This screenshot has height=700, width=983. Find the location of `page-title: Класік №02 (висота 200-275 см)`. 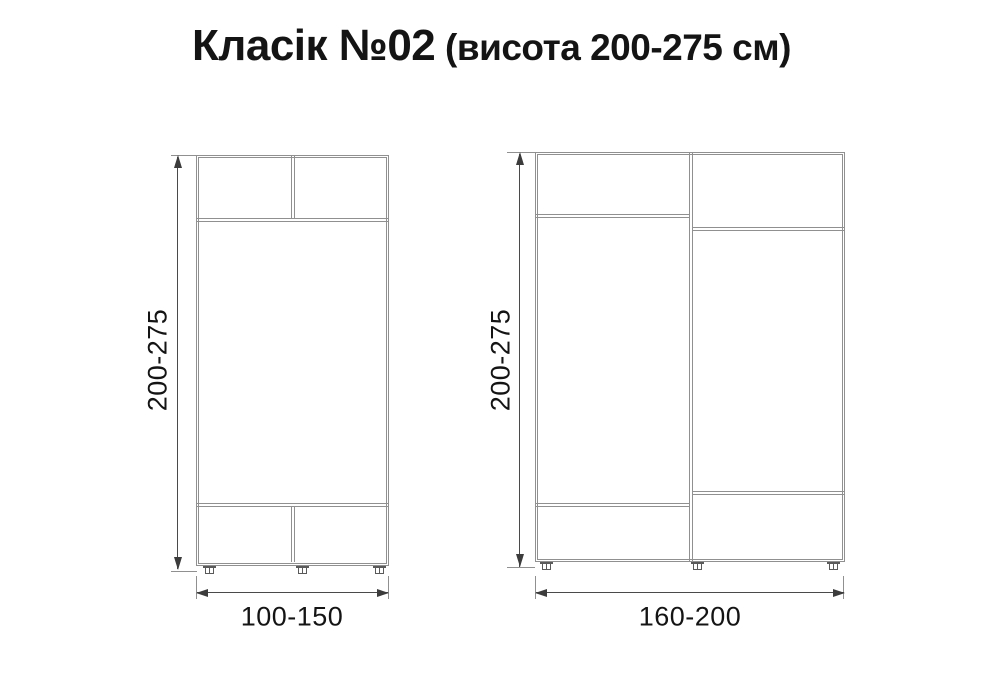

page-title: Класік №02 (висота 200-275 см) is located at coordinates (491, 45).